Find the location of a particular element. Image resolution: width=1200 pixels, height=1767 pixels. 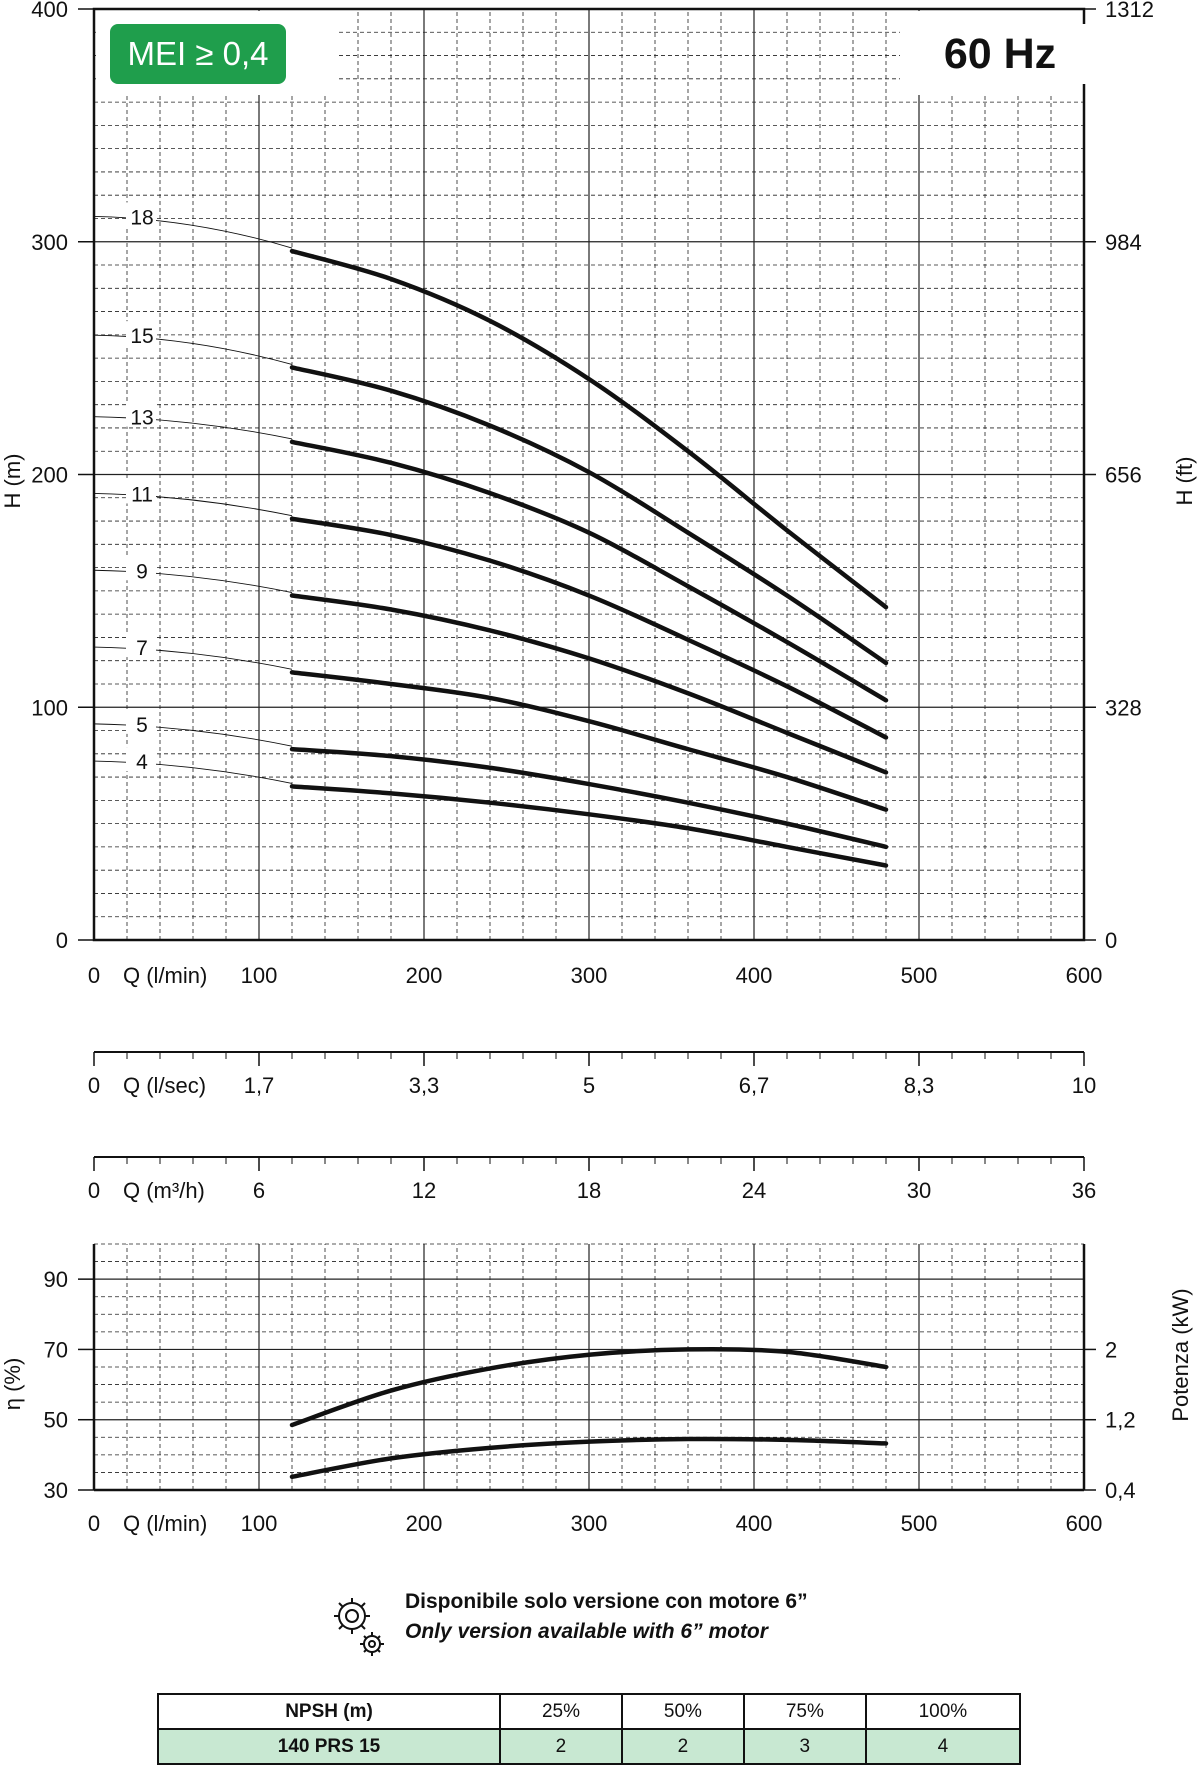

axis-tick-label: 10 is located at coordinates (1084, 1085).